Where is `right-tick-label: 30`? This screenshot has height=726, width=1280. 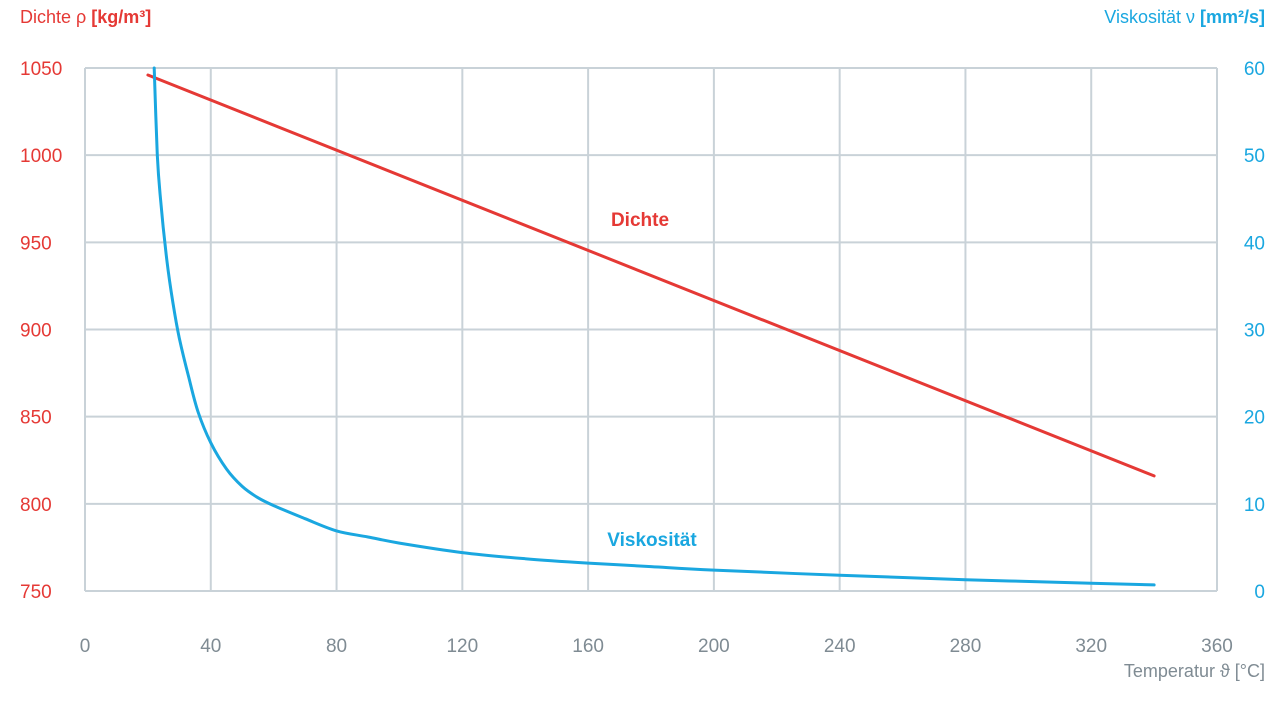
right-tick-label: 30 is located at coordinates (1254, 331).